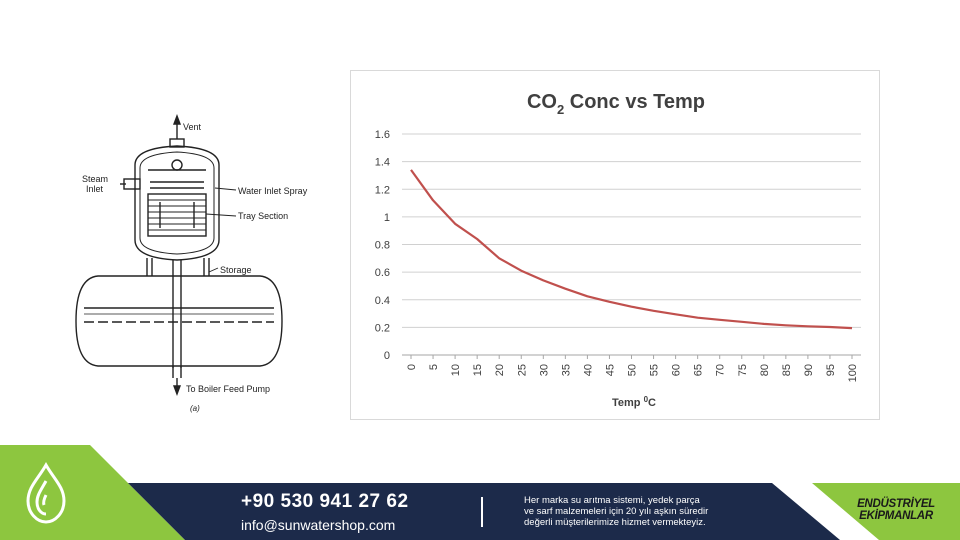 This screenshot has height=540, width=960. I want to click on x-tick-label: 45, so click(610, 370).